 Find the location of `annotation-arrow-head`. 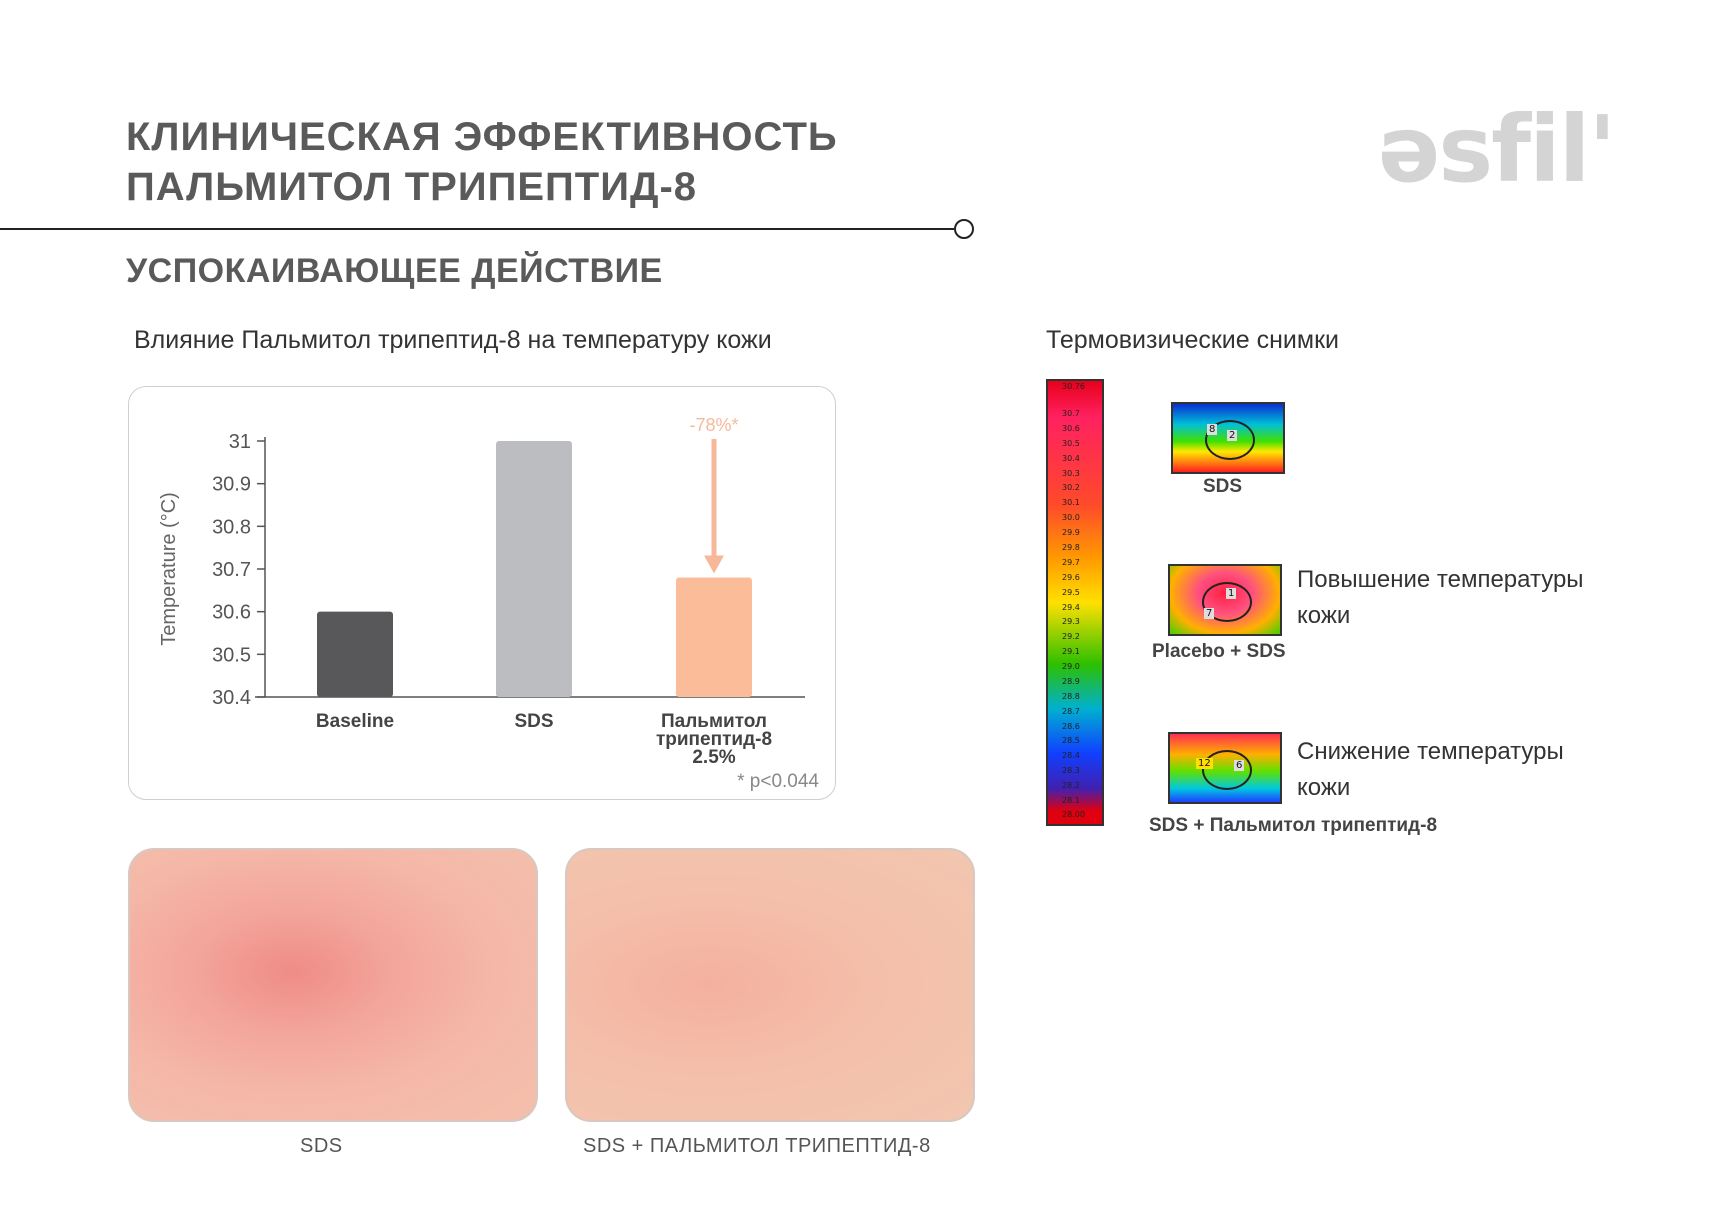

annotation-arrow-head is located at coordinates (714, 564).